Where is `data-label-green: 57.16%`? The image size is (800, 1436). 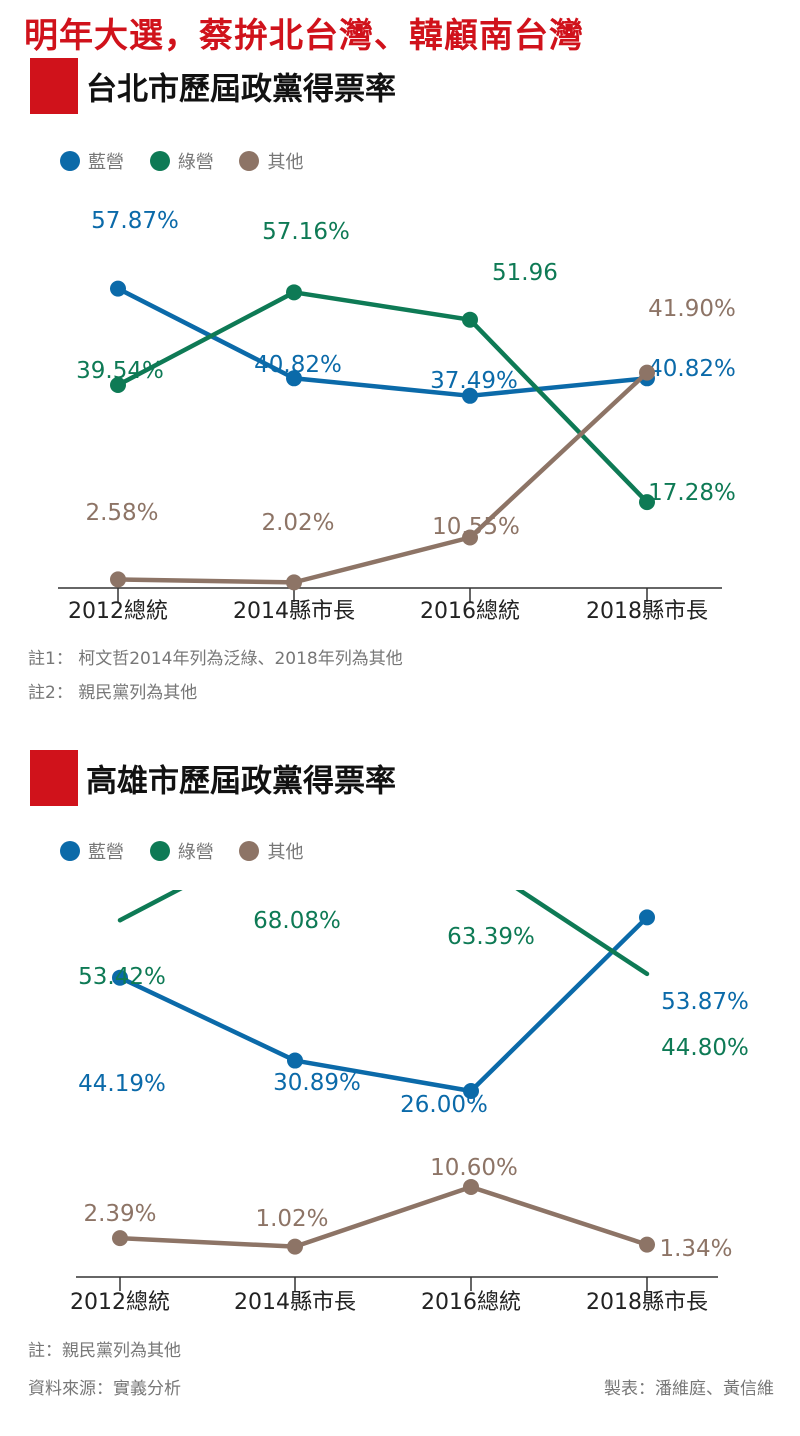 data-label-green: 57.16% is located at coordinates (306, 232).